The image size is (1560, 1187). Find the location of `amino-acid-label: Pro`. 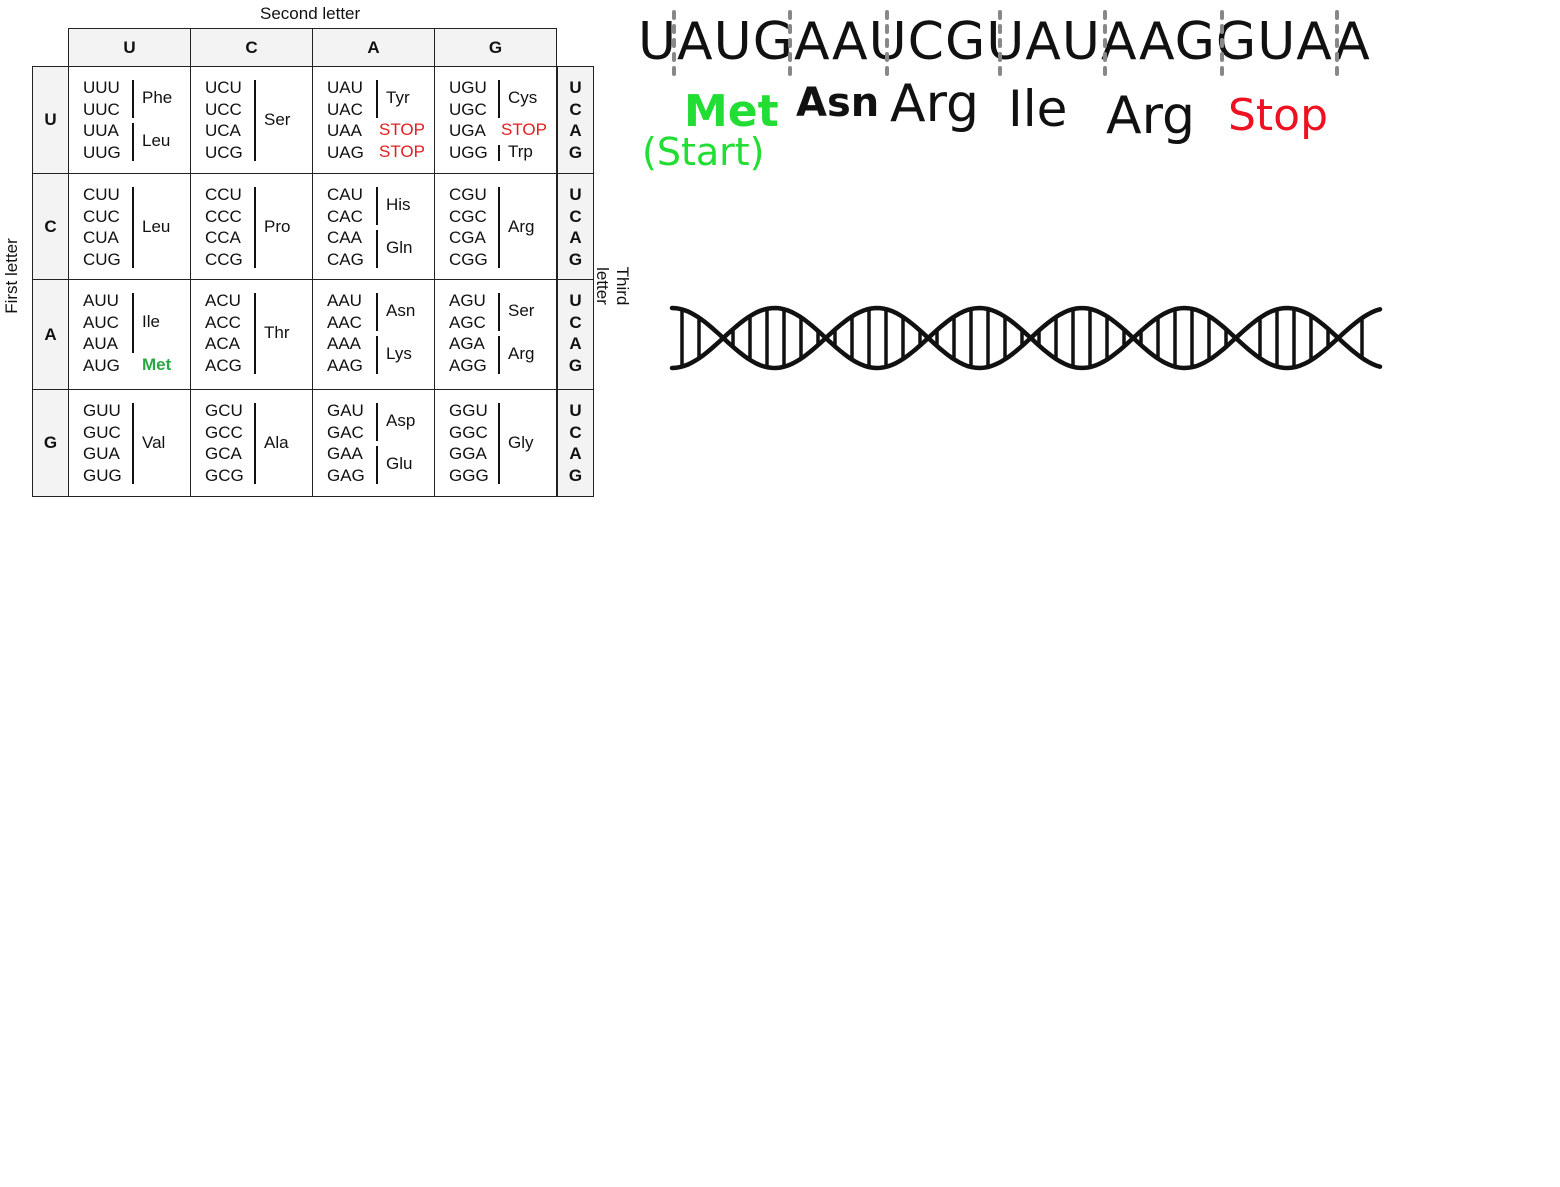

amino-acid-label: Pro is located at coordinates (277, 226).